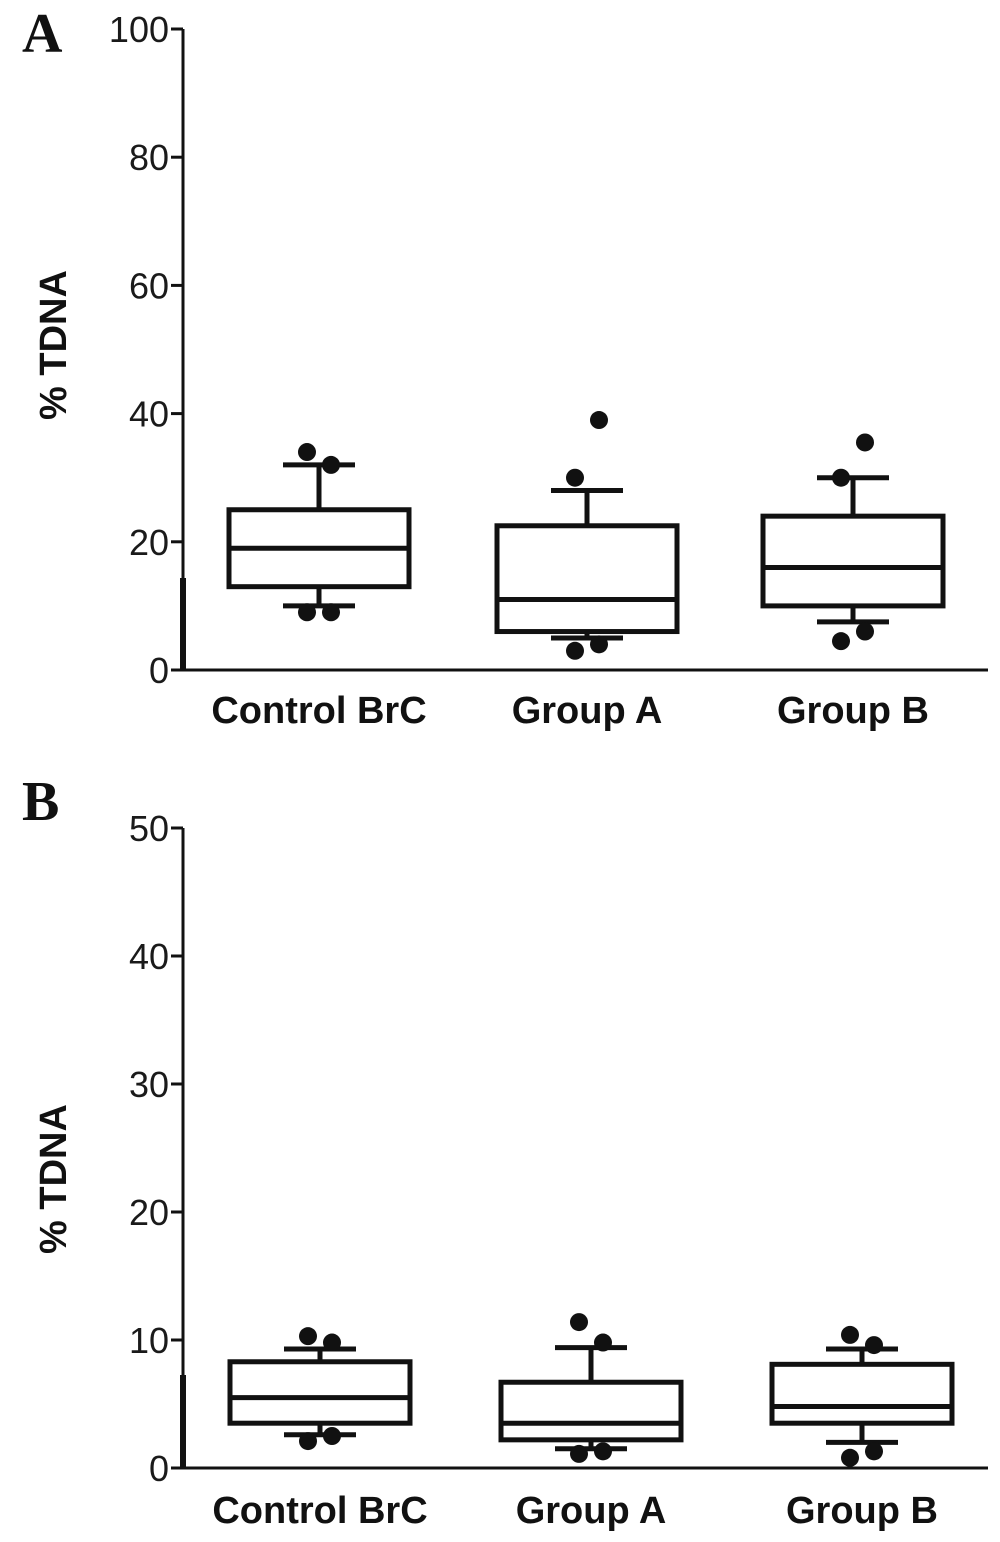 This screenshot has width=1000, height=1542. I want to click on y-tick-label: 10, so click(149, 1340).